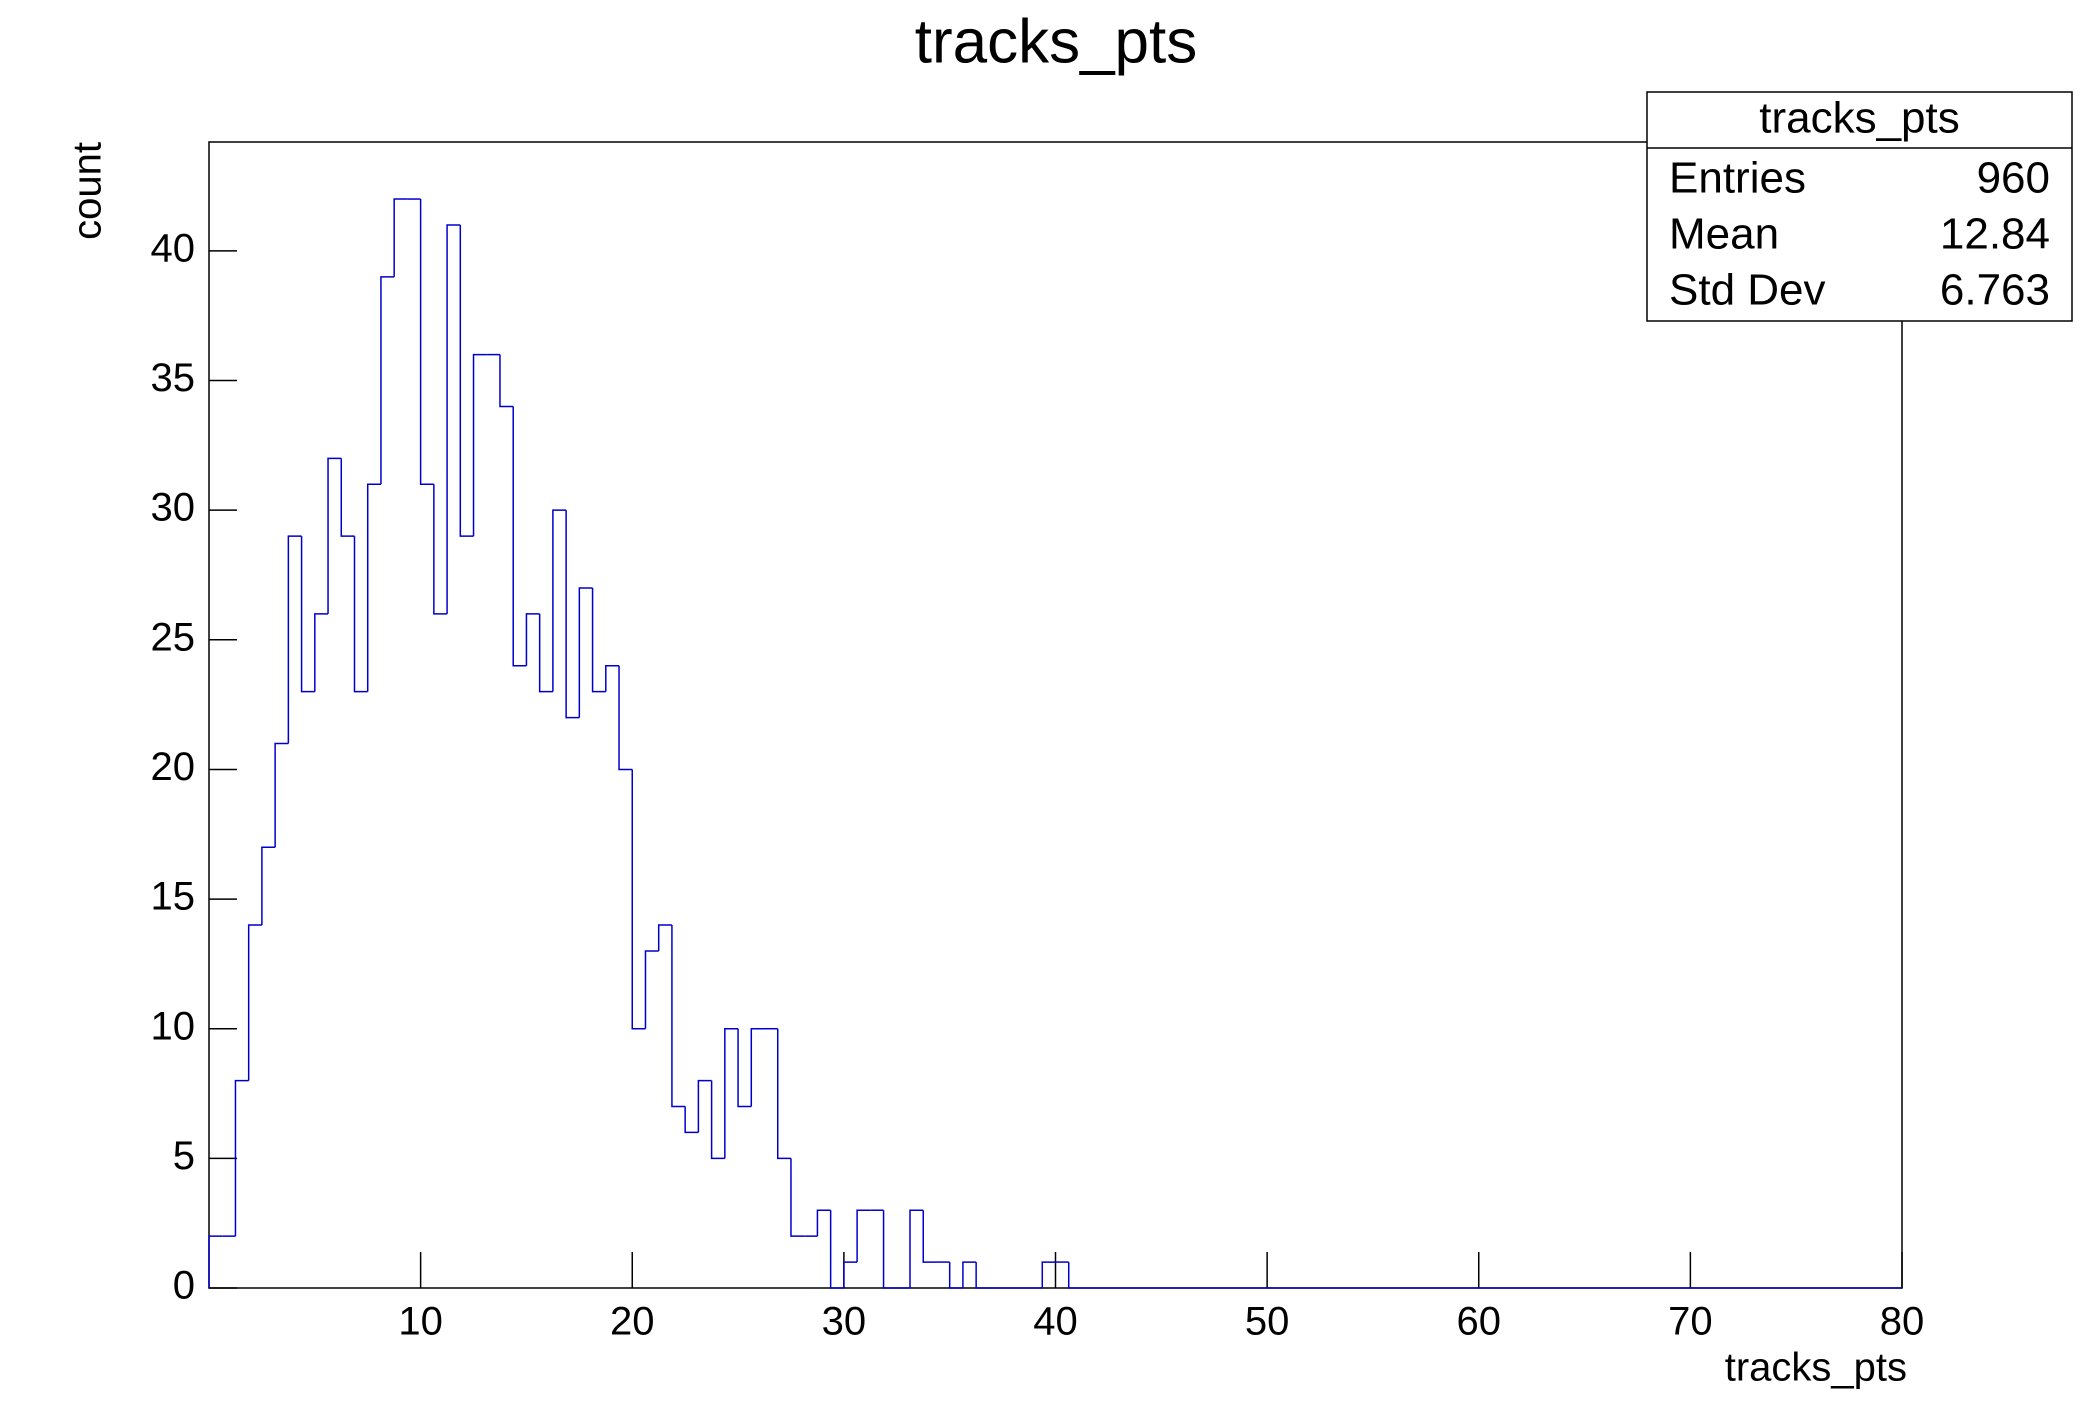 The height and width of the screenshot is (1416, 2088). Describe the element at coordinates (420, 1322) in the screenshot. I see `x-tick-label: 10` at that location.